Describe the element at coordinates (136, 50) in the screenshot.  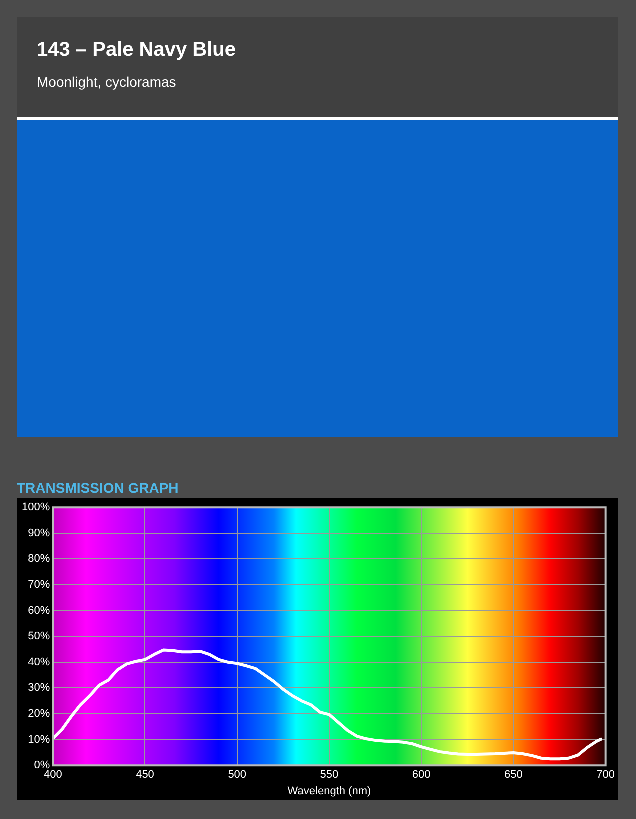
I see `chart-title: 143 – Pale Navy Blue` at that location.